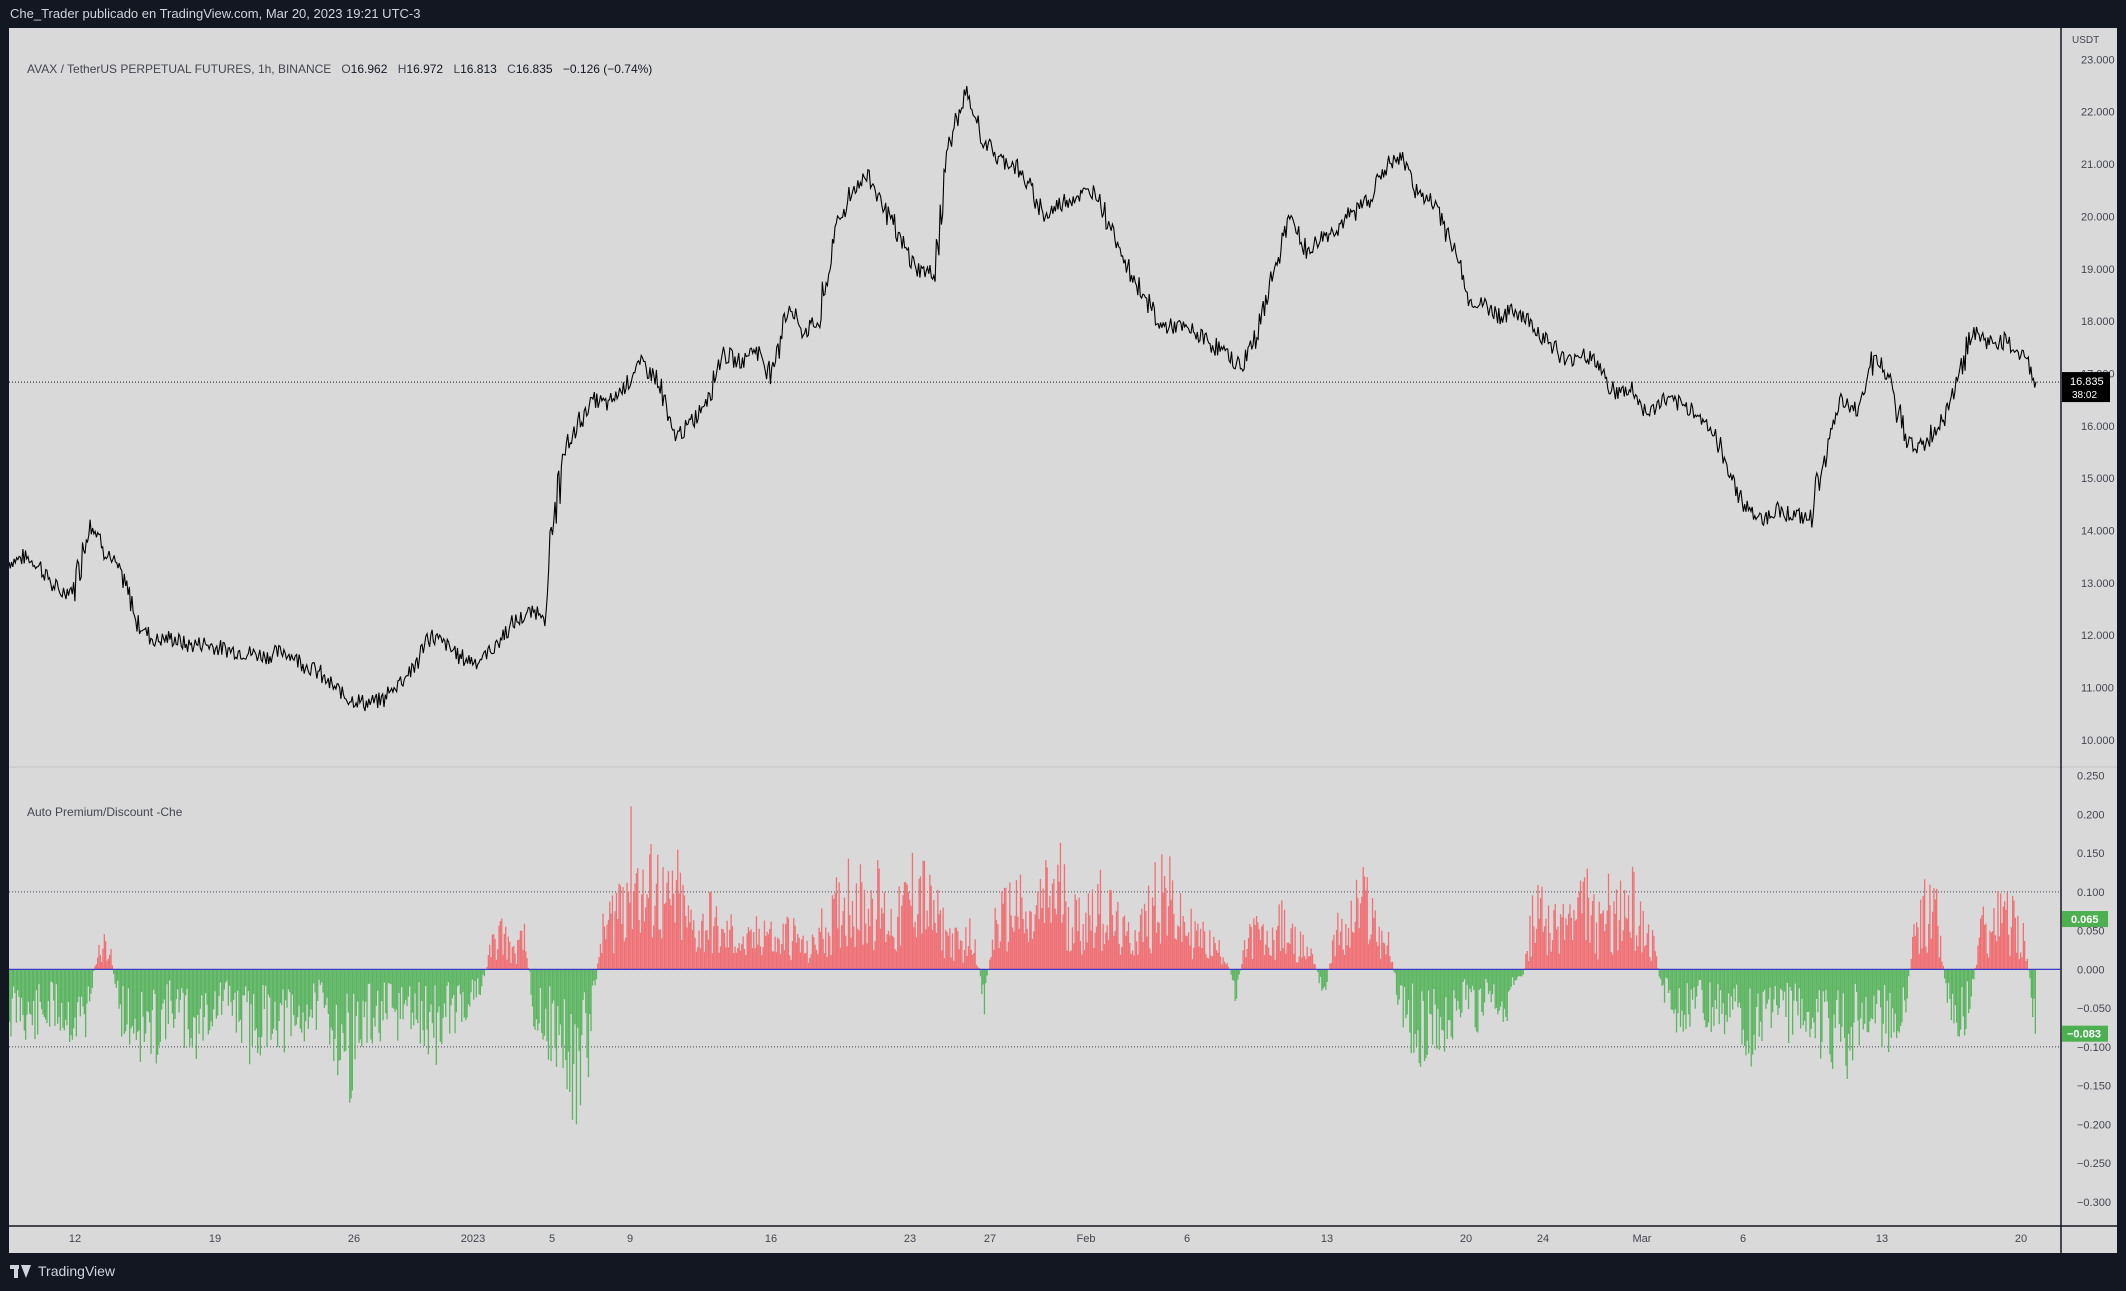 Image resolution: width=2126 pixels, height=1291 pixels. I want to click on time-tick-label: 2023, so click(473, 1239).